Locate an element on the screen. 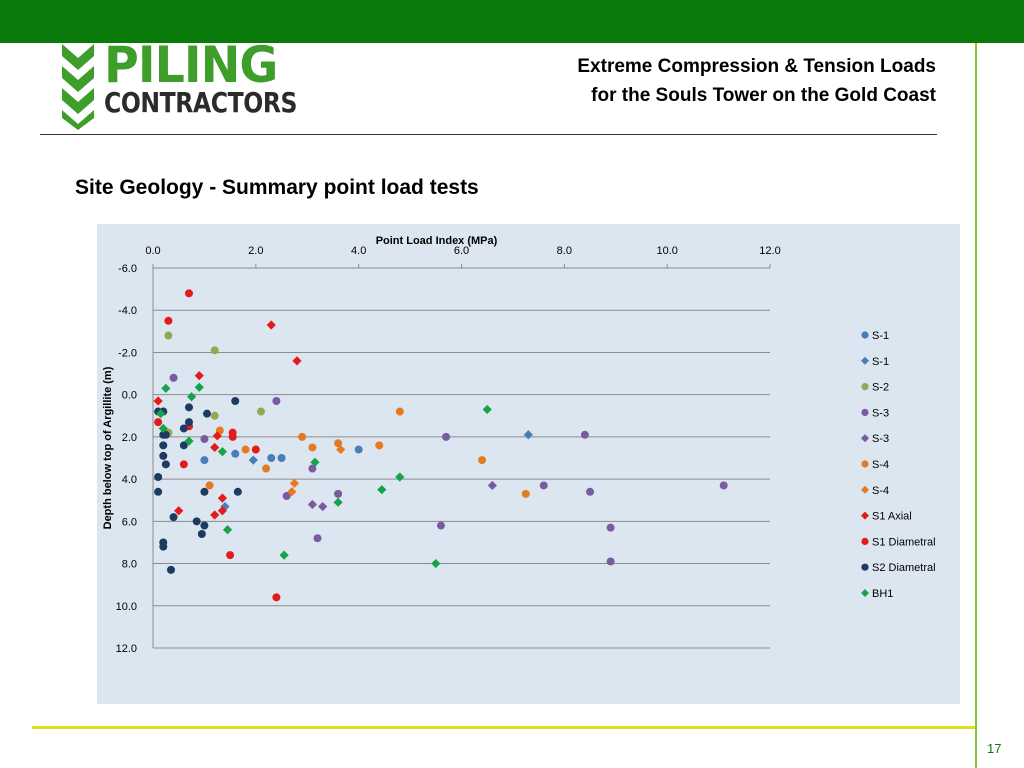 The width and height of the screenshot is (1024, 768). company-logo: PILING CONTRACTORS is located at coordinates (195, 83).